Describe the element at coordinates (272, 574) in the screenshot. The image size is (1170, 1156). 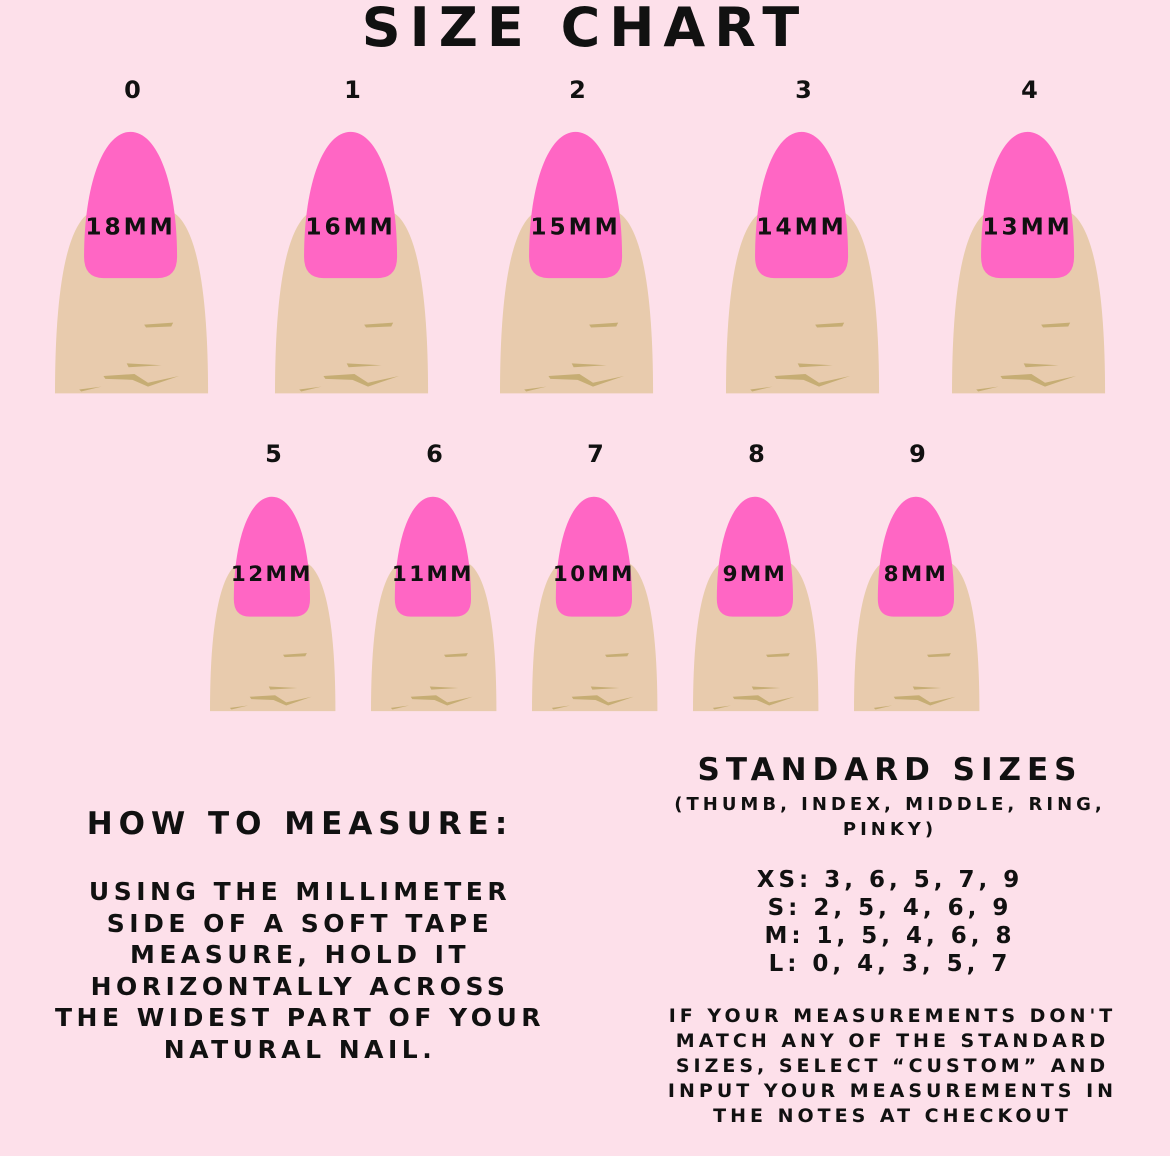
I see `nail-width-label: 12MM` at that location.